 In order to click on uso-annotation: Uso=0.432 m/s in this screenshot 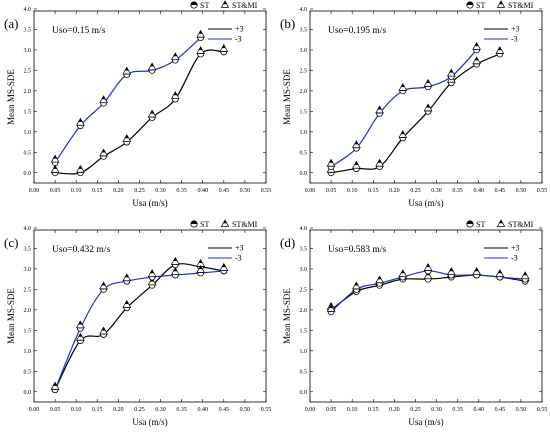, I will do `click(81, 250)`.